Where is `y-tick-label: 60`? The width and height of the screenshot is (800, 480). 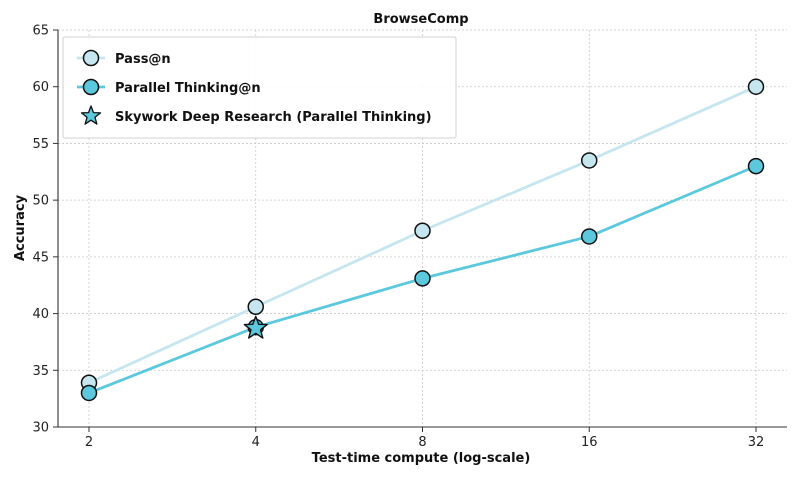
y-tick-label: 60 is located at coordinates (40, 87).